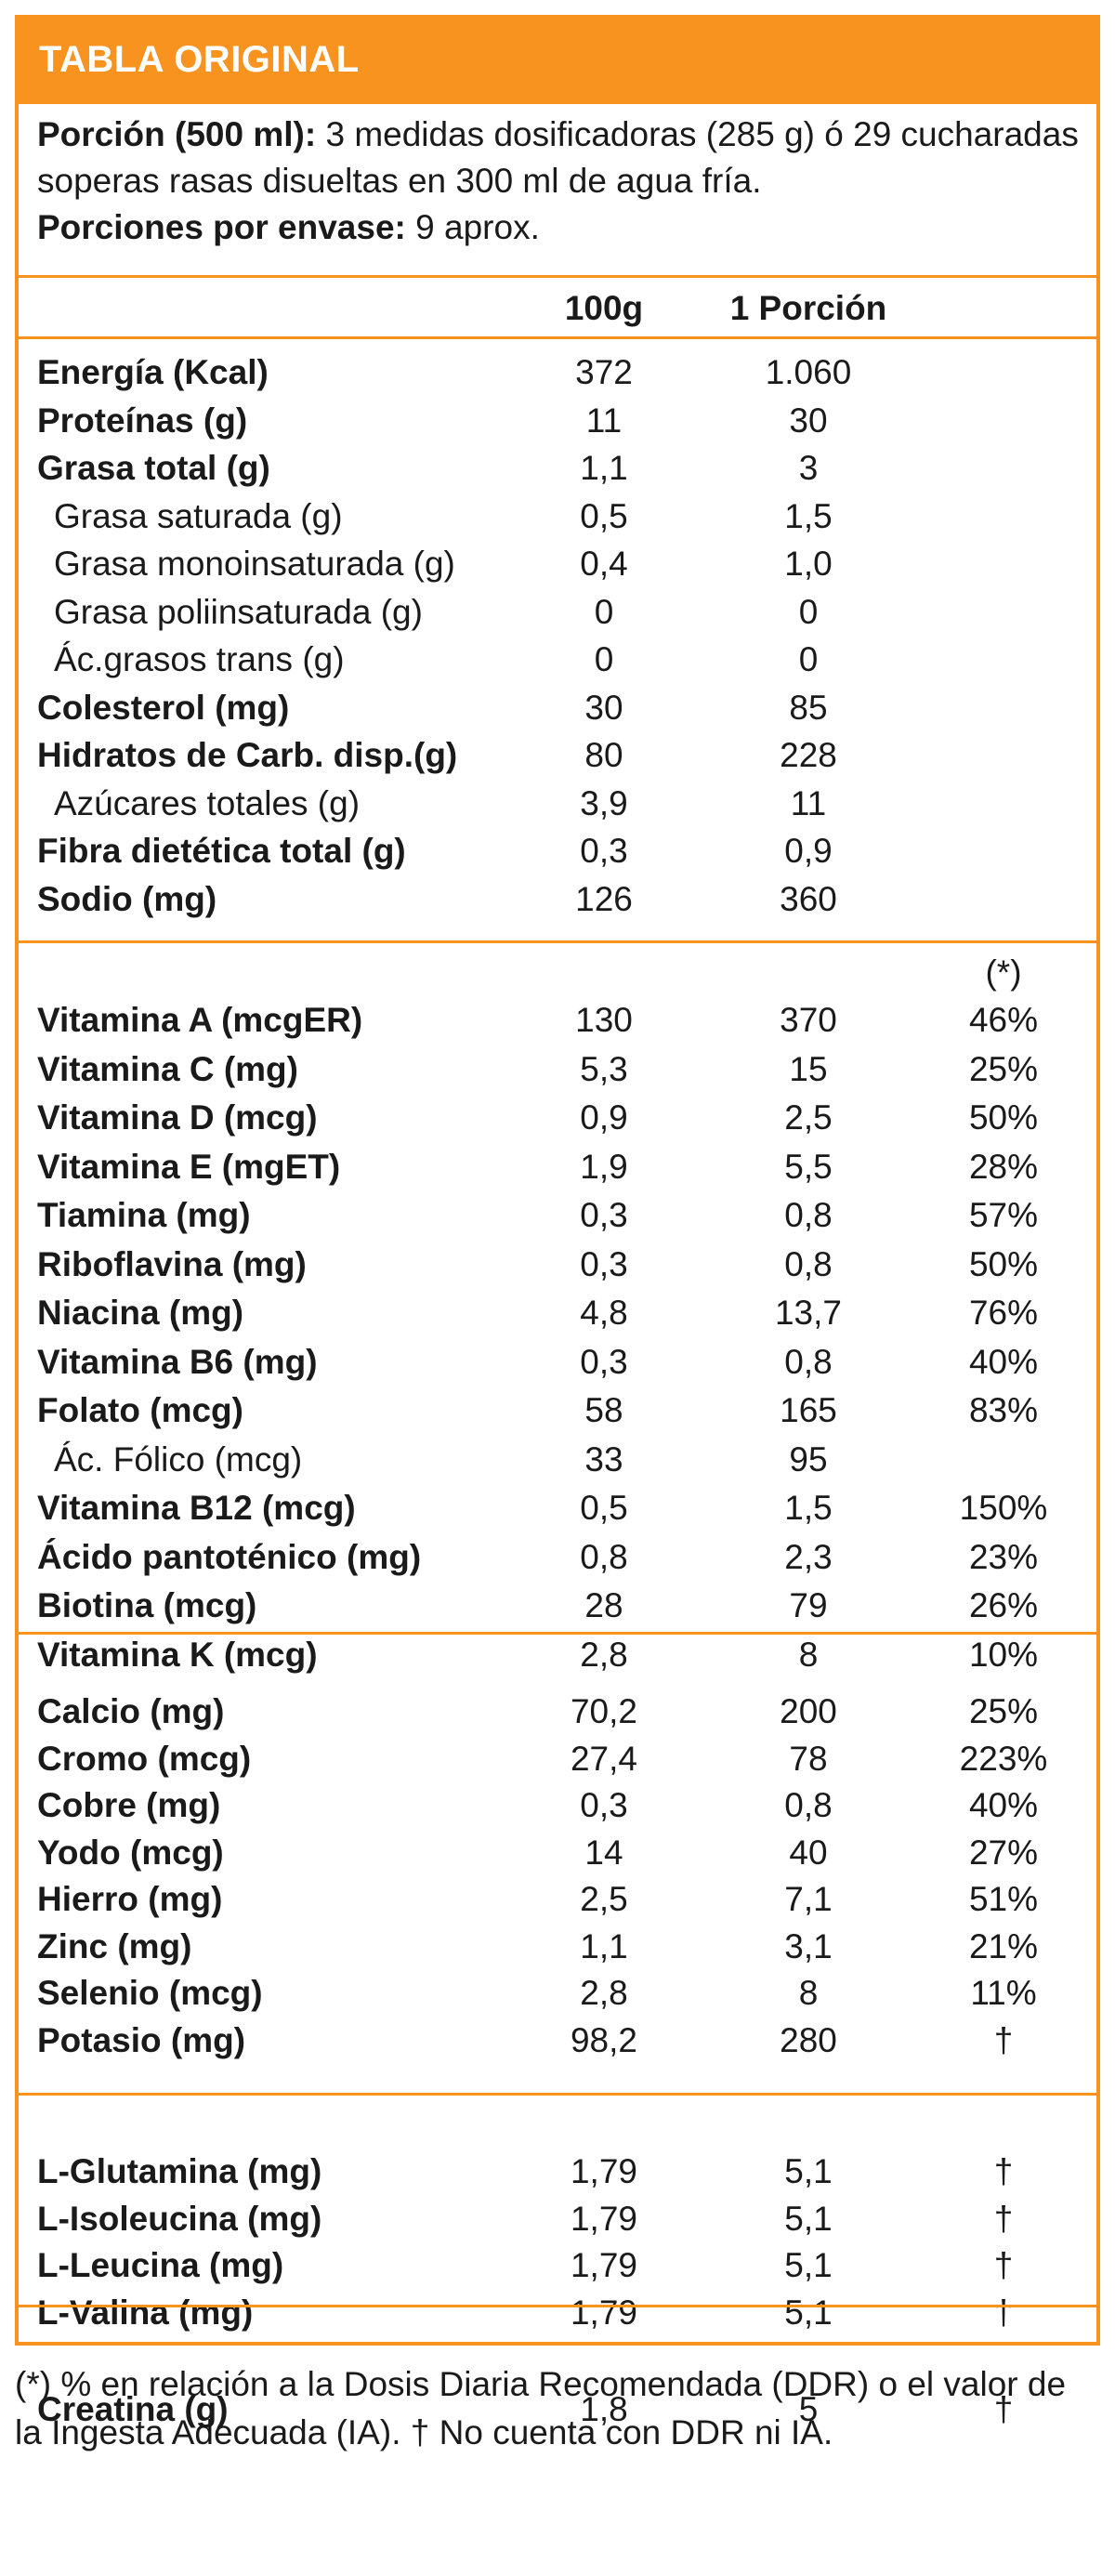 The height and width of the screenshot is (2576, 1115). Describe the element at coordinates (557, 941) in the screenshot. I see `divider` at that location.